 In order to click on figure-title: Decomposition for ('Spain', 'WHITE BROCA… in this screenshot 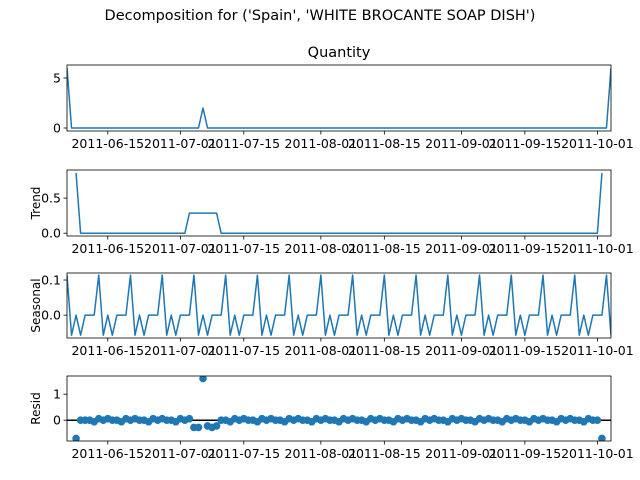, I will do `click(320, 16)`.